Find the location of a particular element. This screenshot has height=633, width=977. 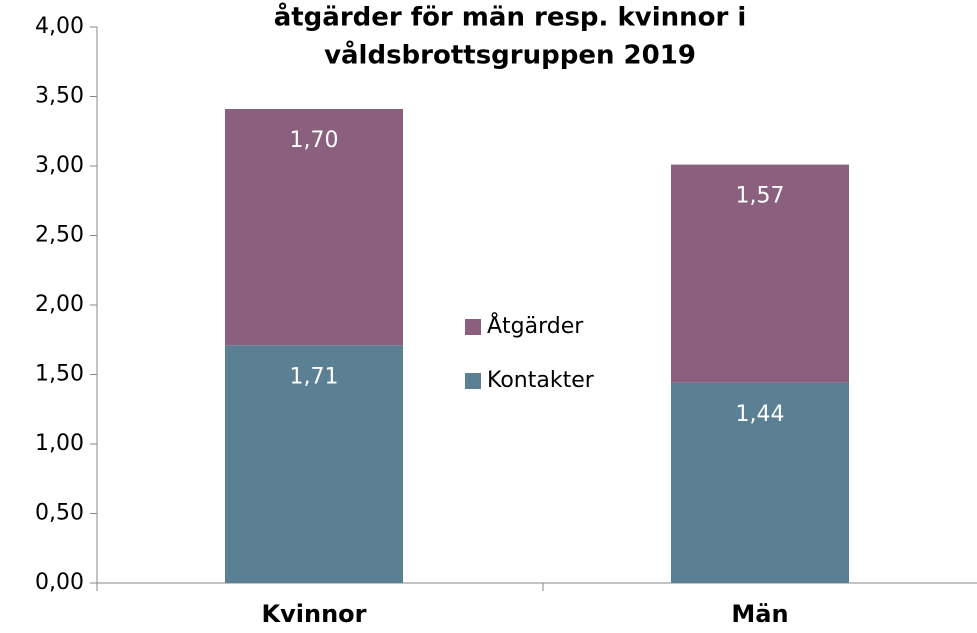

y-tick-label: 2,00 is located at coordinates (59, 304).